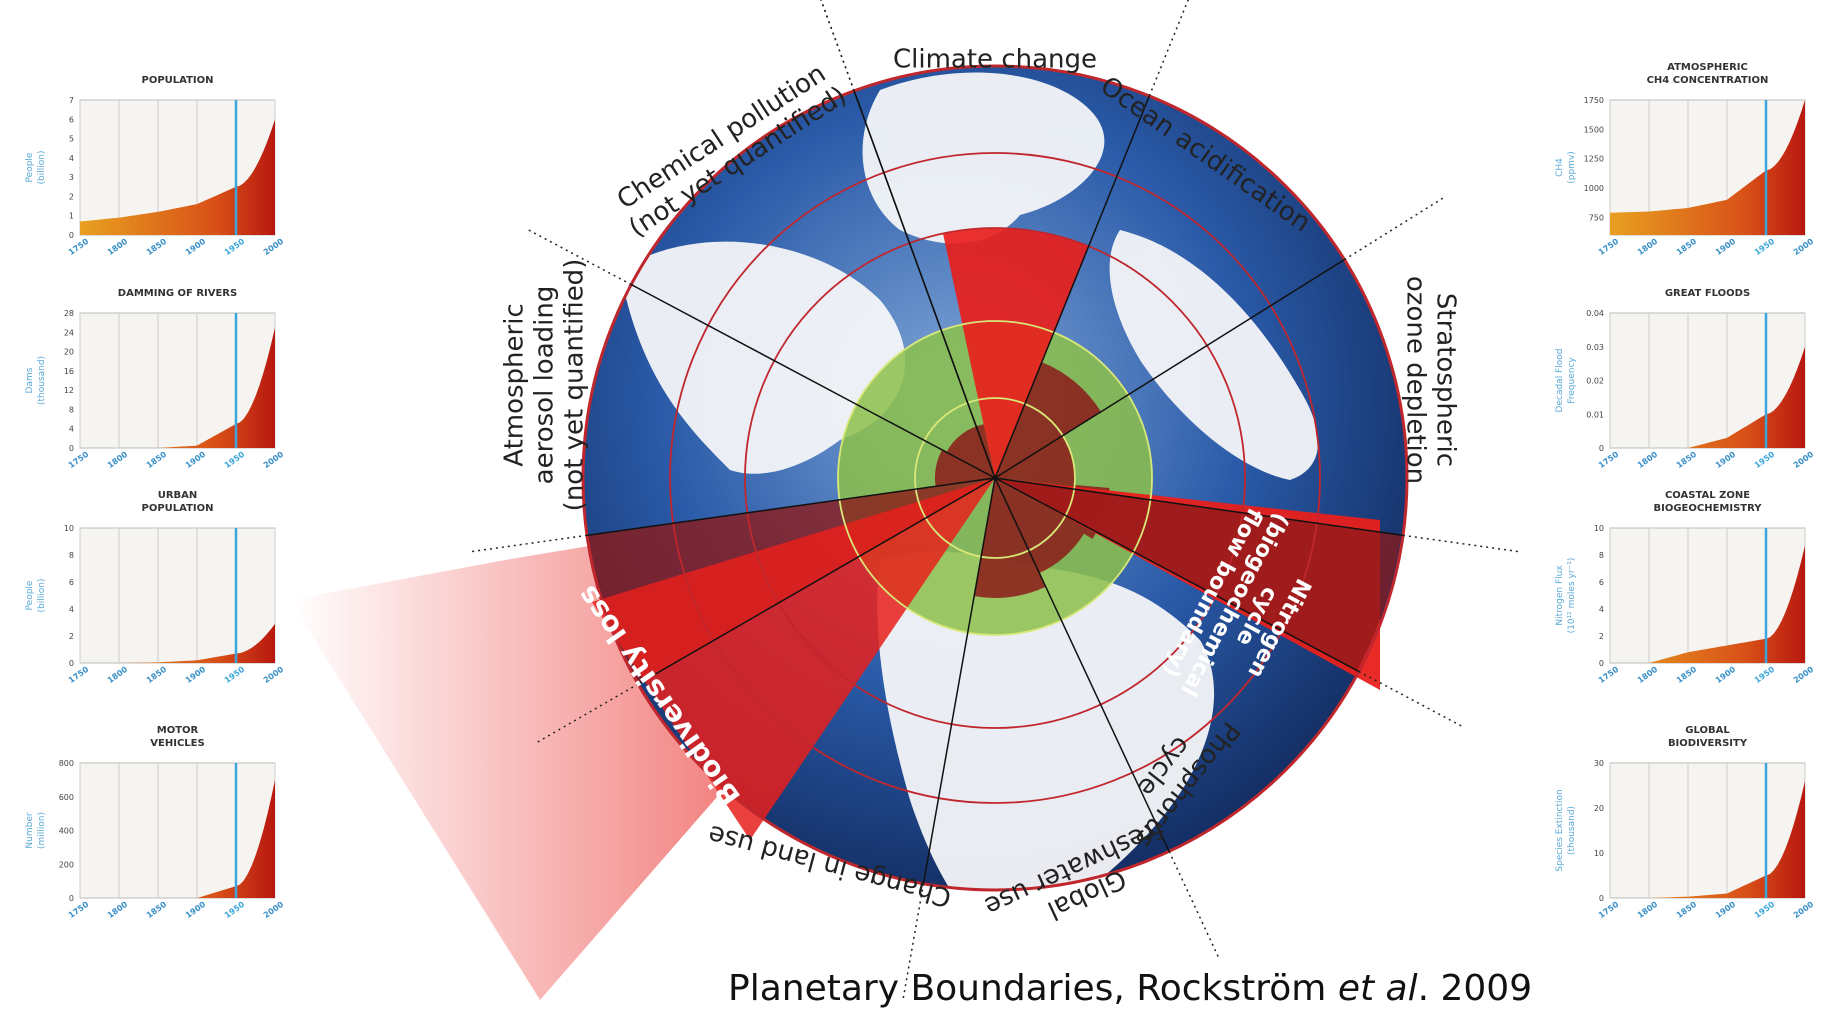 This screenshot has height=1021, width=1825. What do you see at coordinates (1377, 988) in the screenshot?
I see `caption-italic: et al` at bounding box center [1377, 988].